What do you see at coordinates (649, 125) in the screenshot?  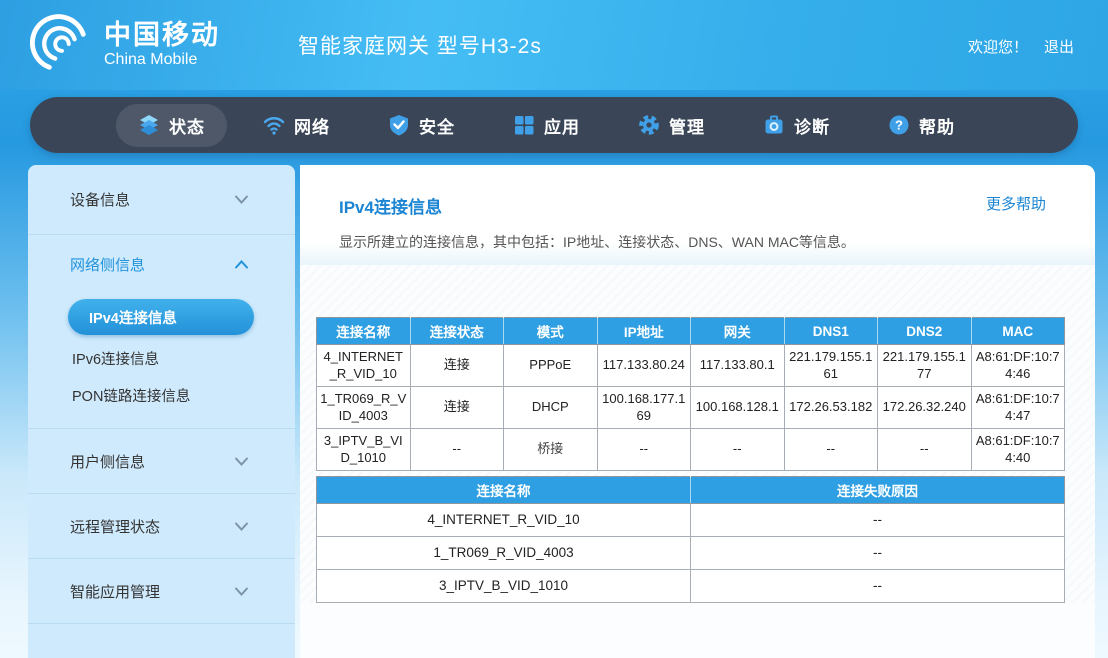 I see `gear-icon` at bounding box center [649, 125].